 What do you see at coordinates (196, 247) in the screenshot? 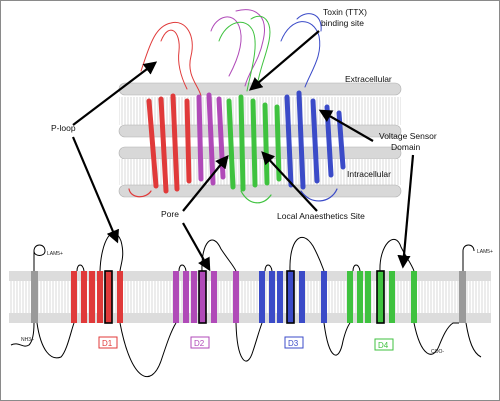
I see `arrow-pore-bottom` at bounding box center [196, 247].